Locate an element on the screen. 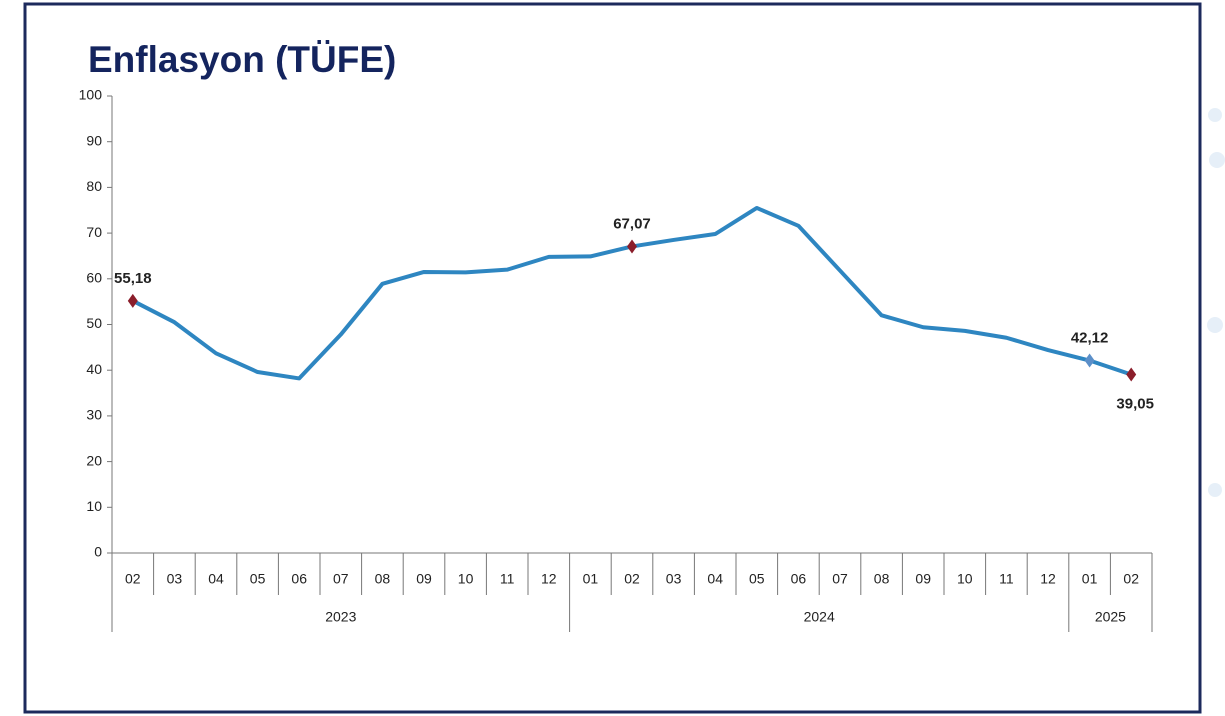  y-tick-label: 70 is located at coordinates (94, 232).